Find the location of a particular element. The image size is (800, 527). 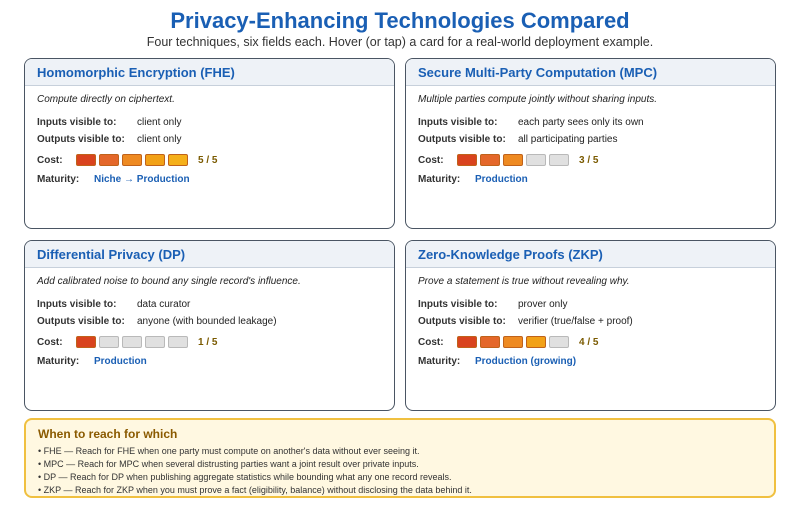

page-title: Privacy-Enhancing Technologies Compared is located at coordinates (400, 20).